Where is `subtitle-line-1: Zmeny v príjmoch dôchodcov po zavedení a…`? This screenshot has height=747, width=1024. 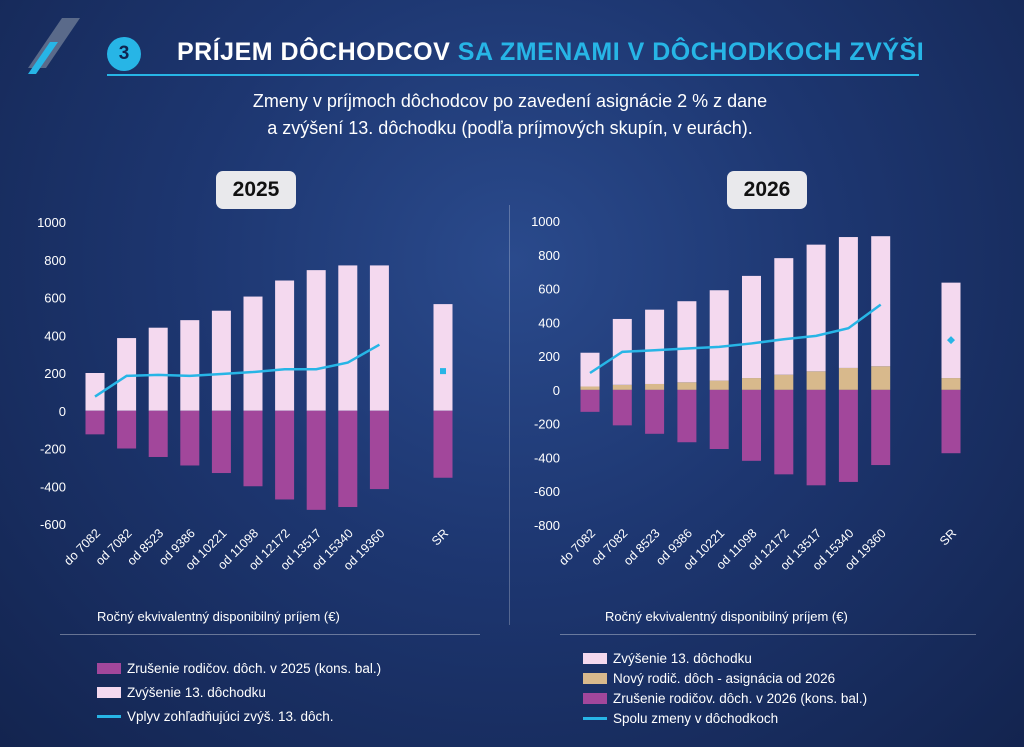 subtitle-line-1: Zmeny v príjmoch dôchodcov po zavedení a… is located at coordinates (510, 101).